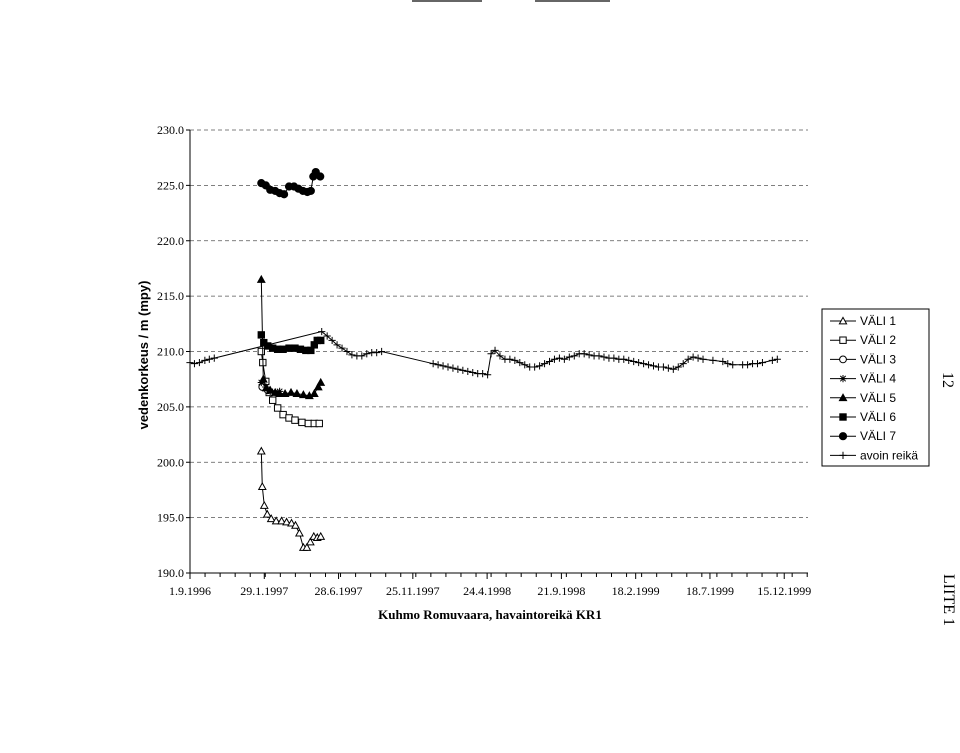 Image resolution: width=960 pixels, height=753 pixels. What do you see at coordinates (878, 321) in the screenshot?
I see `legend-label-v-li-1: VÄLI 1` at bounding box center [878, 321].